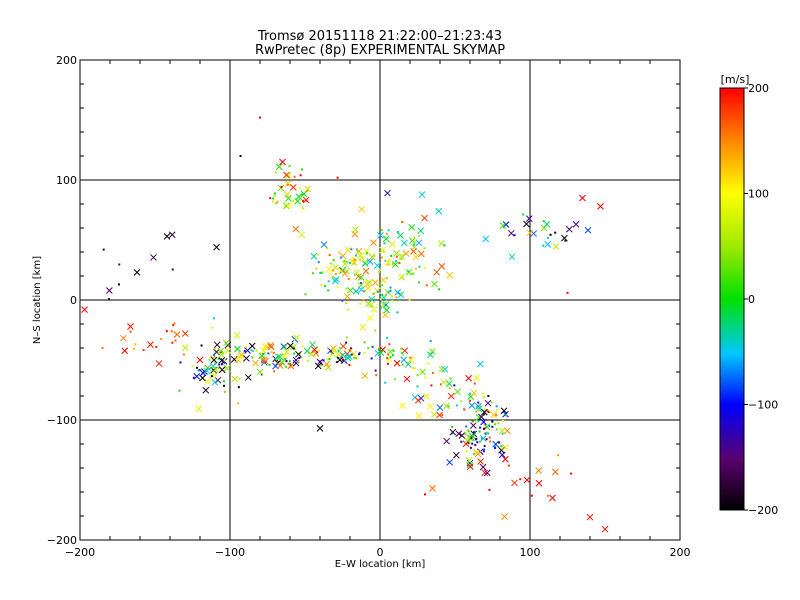 This screenshot has width=800, height=600. What do you see at coordinates (758, 194) in the screenshot?
I see `colorbar-tick-label: 100` at bounding box center [758, 194].